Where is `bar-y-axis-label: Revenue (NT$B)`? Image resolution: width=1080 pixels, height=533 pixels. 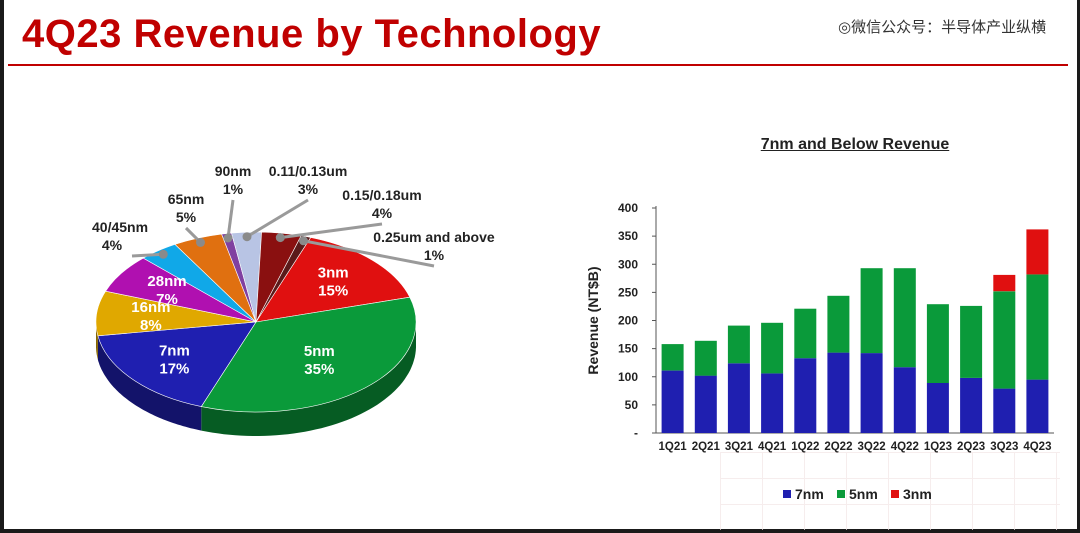 bar-y-axis-label: Revenue (NT$B) is located at coordinates (593, 320).